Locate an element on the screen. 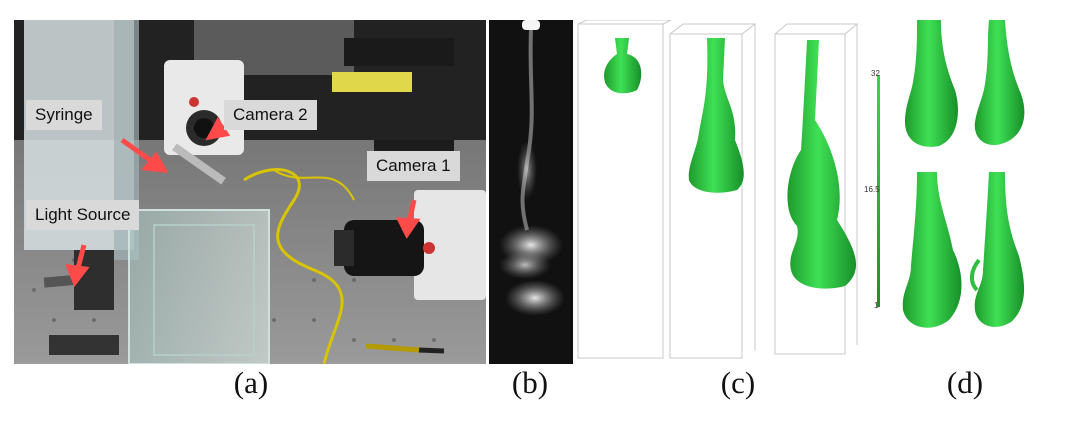 This screenshot has width=1065, height=427. light-source-label: Light Source is located at coordinates (83, 215).